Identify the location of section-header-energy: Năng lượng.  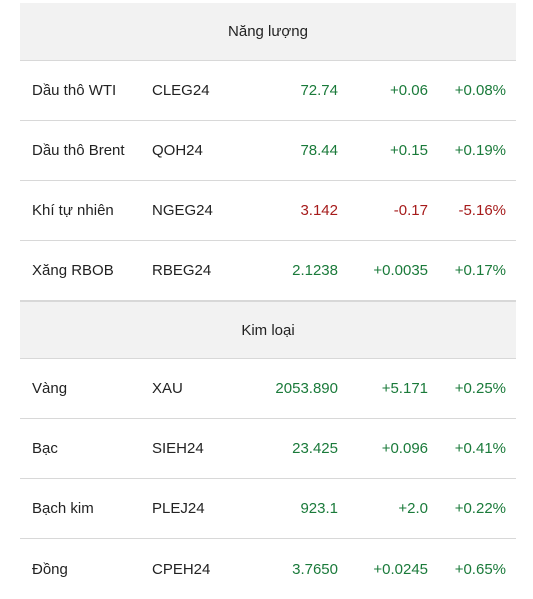
(268, 32).